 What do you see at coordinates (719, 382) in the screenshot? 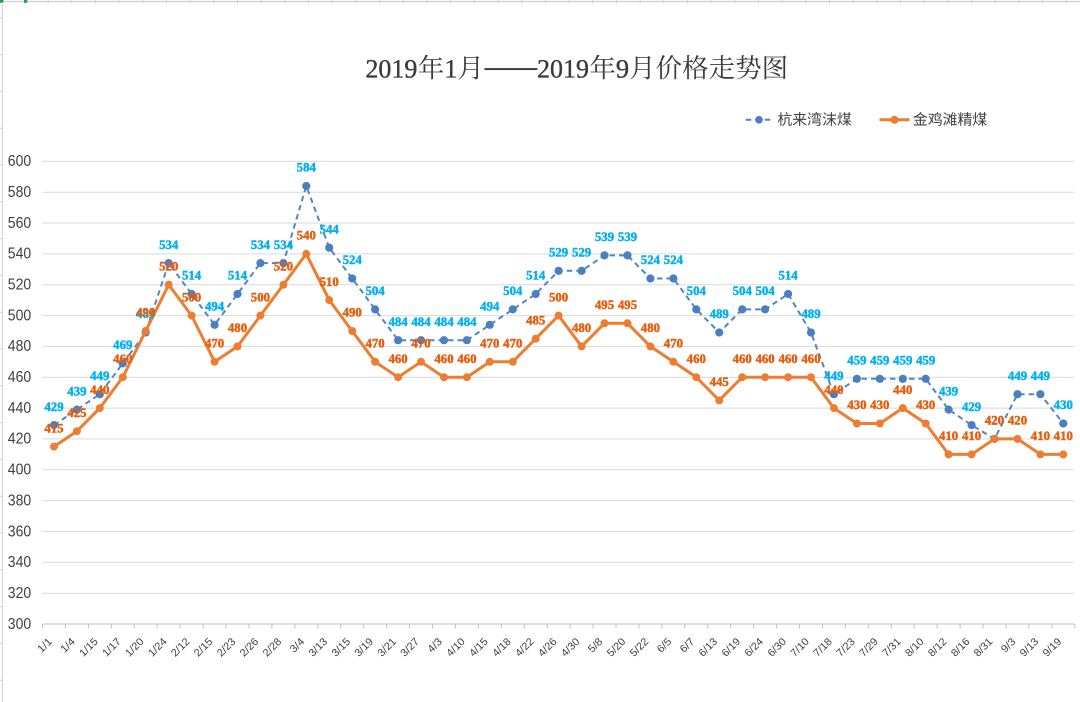
I see `svg-text: 445` at bounding box center [719, 382].